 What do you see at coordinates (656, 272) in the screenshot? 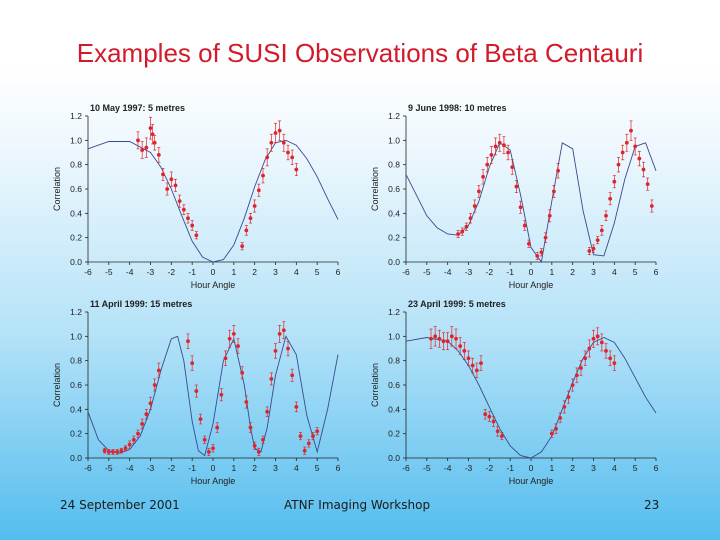
I see `x-tick-label: 6` at bounding box center [656, 272].